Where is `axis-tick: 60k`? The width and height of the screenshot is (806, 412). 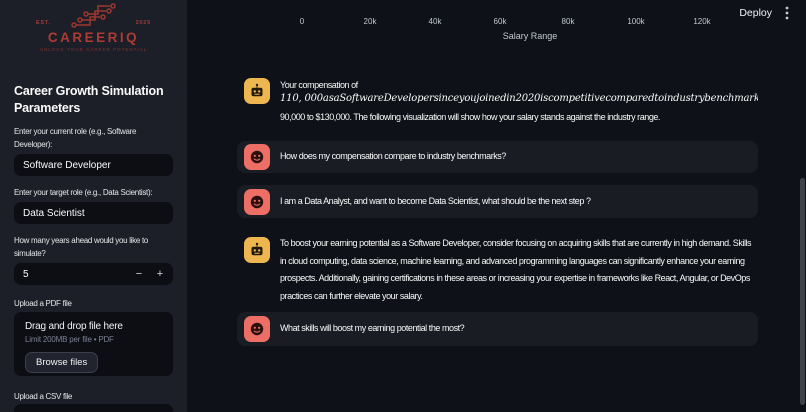
axis-tick: 60k is located at coordinates (500, 21).